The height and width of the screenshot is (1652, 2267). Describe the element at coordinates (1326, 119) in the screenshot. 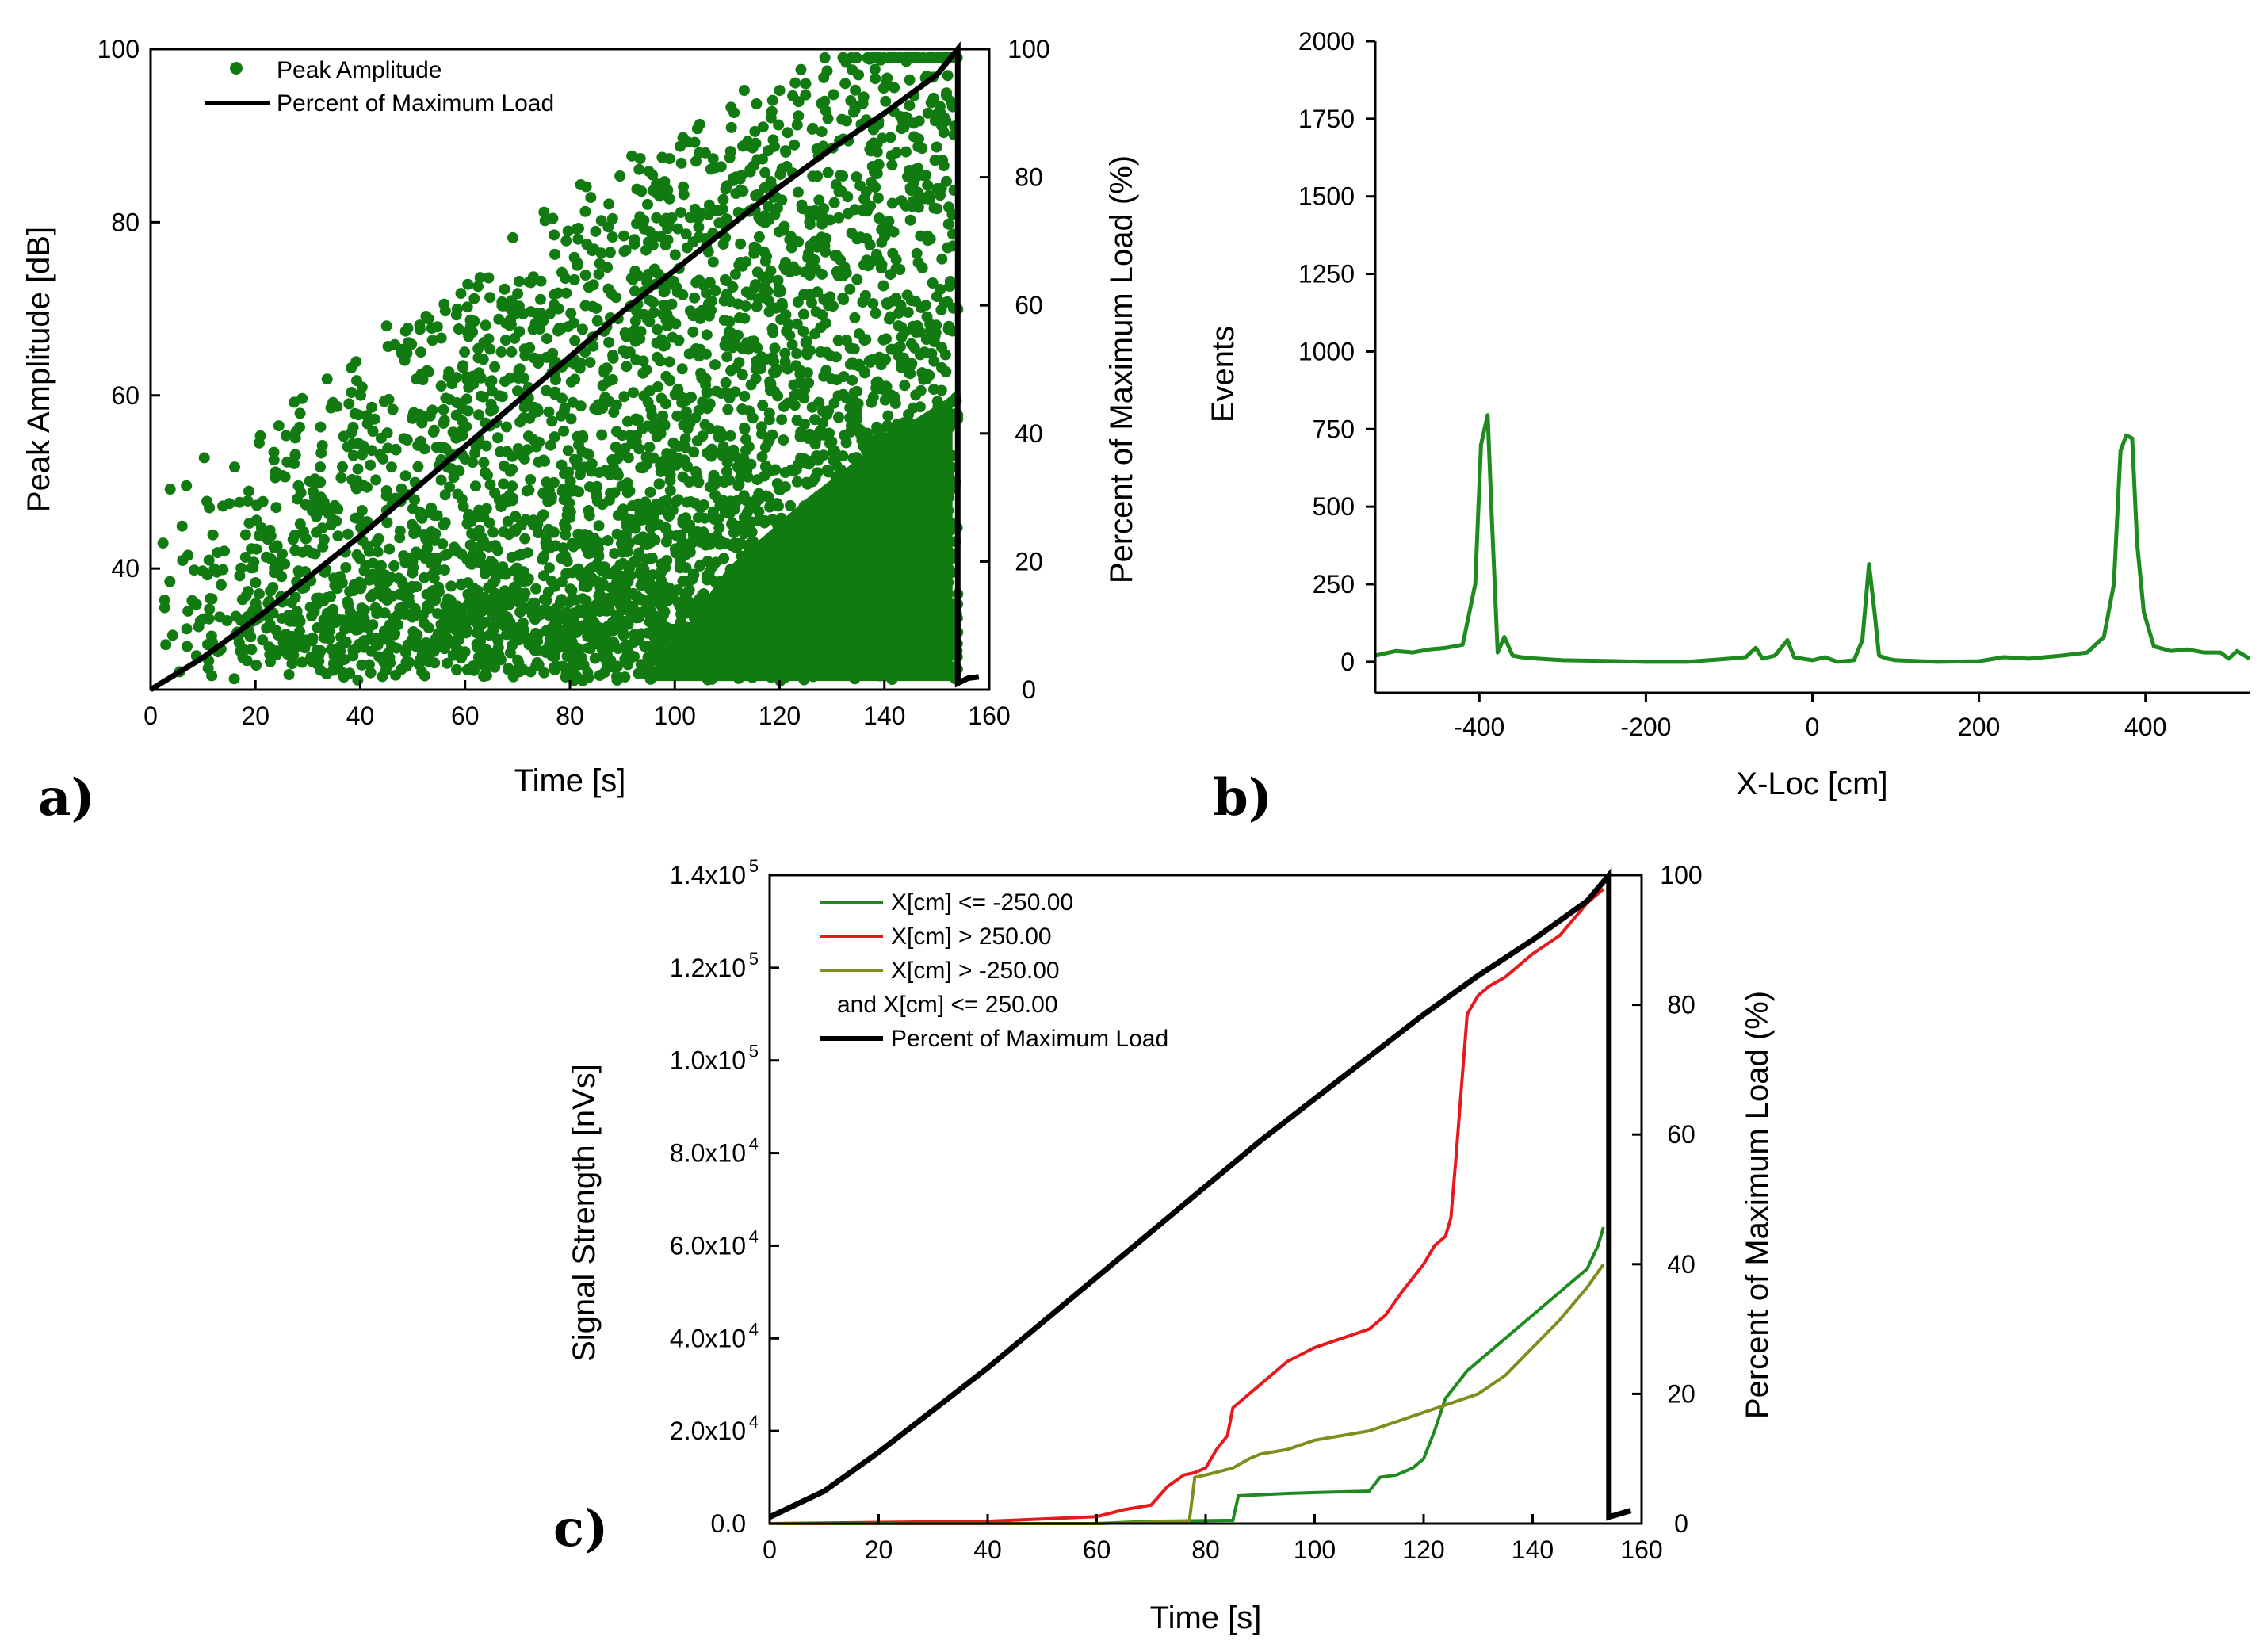

I see `b-y-tick-label: 1750` at that location.